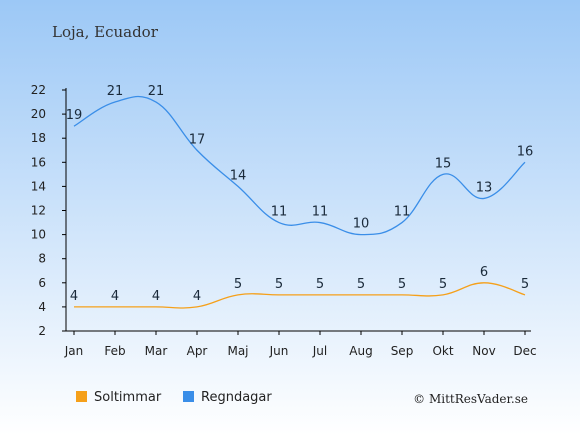  Describe the element at coordinates (38, 162) in the screenshot. I see `y-tick-label: 16` at that location.